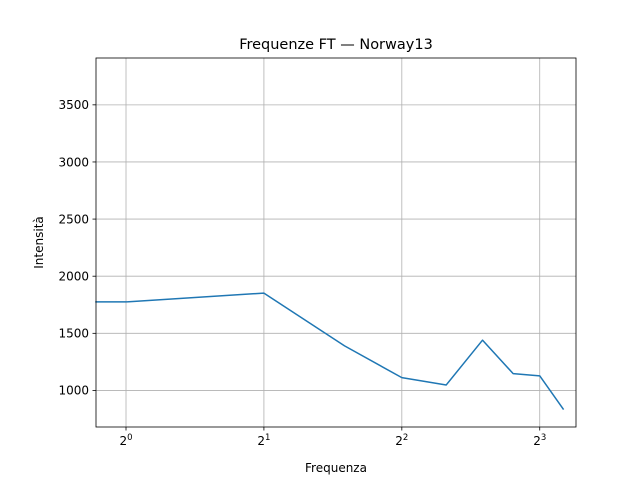 Image resolution: width=640 pixels, height=480 pixels. Describe the element at coordinates (263, 440) in the screenshot. I see `x-tick-label: 21` at that location.